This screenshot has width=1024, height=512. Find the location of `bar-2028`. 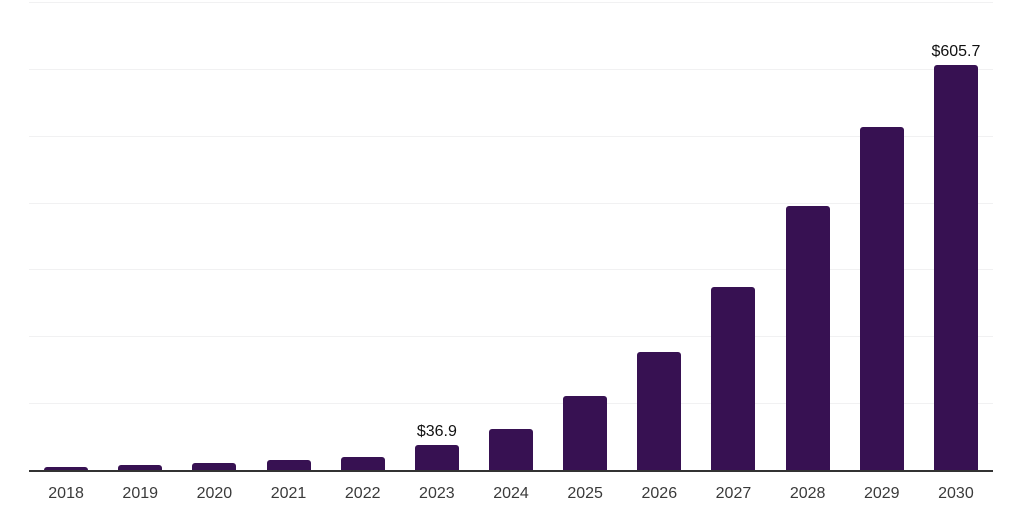

bar-2028 is located at coordinates (807, 337).